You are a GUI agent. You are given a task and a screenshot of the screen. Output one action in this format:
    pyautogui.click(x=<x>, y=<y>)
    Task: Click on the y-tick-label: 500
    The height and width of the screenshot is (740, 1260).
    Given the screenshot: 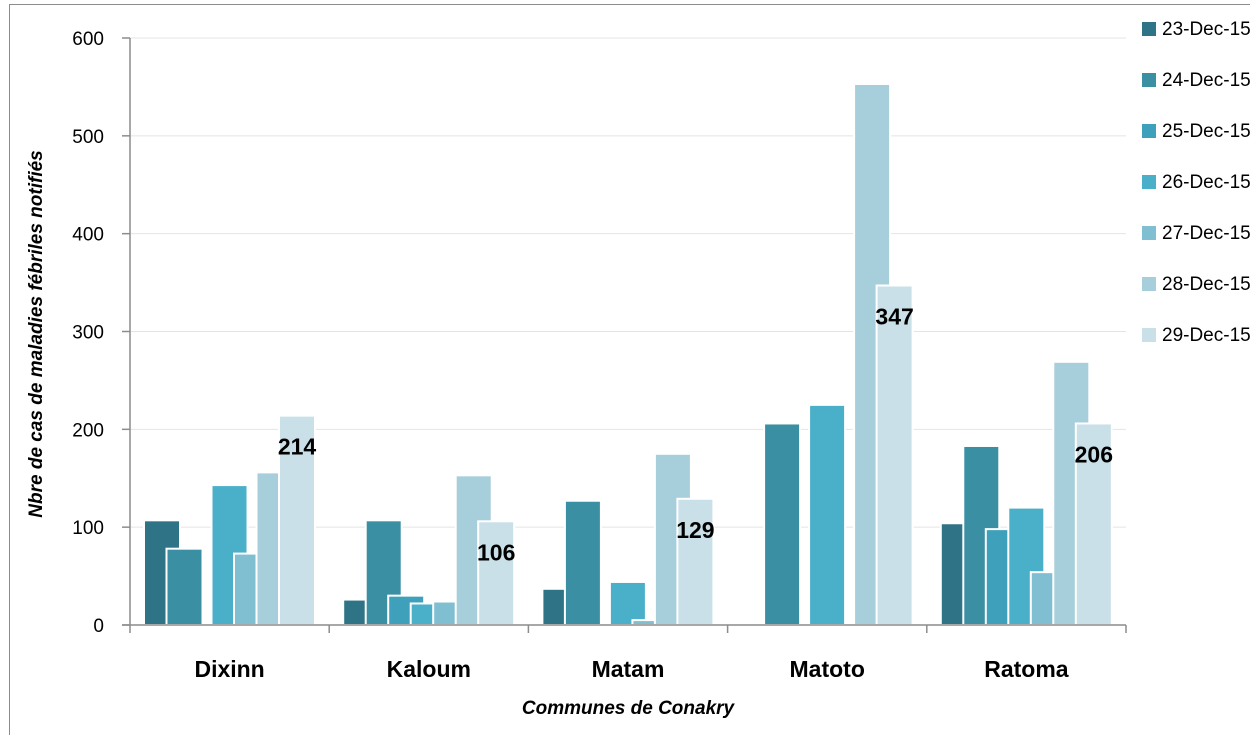 What is the action you would take?
    pyautogui.click(x=88, y=137)
    